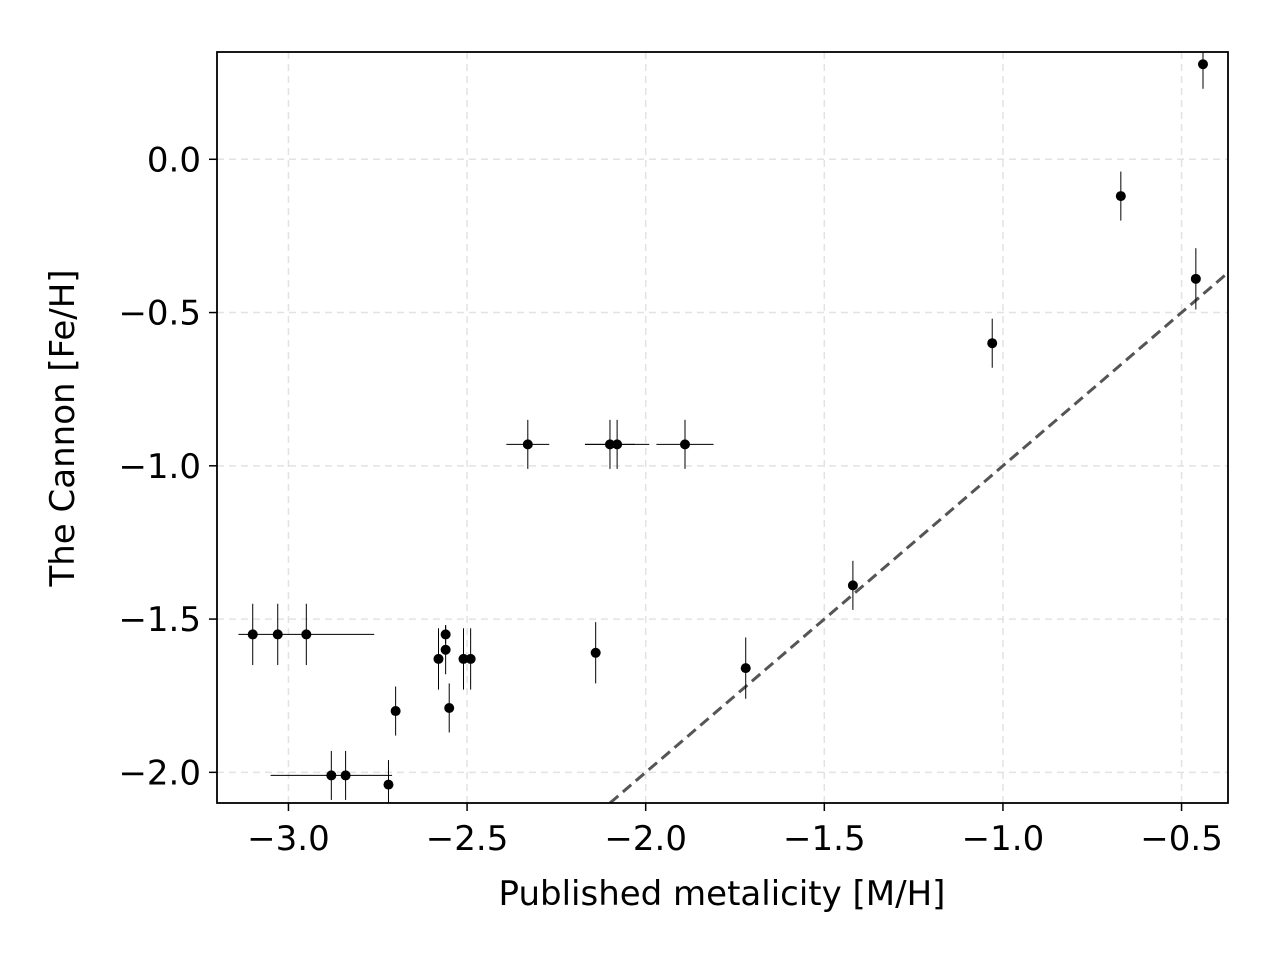  What do you see at coordinates (159, 467) in the screenshot?
I see `y-tick-label: −1.0` at bounding box center [159, 467].